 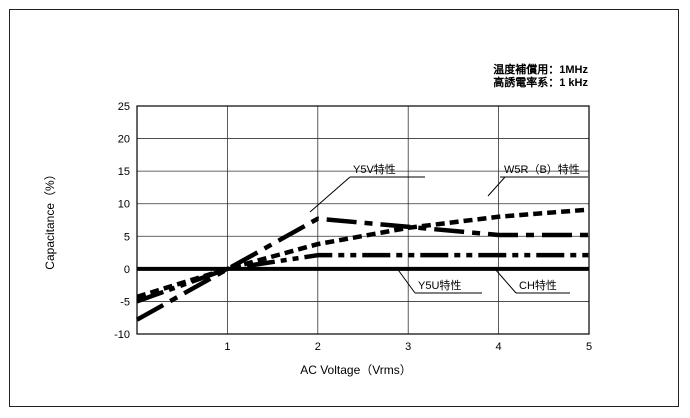 What do you see at coordinates (122, 221) in the screenshot?
I see `y-axis-ticks: 25 20 15 10 5 0 -5 -10` at bounding box center [122, 221].